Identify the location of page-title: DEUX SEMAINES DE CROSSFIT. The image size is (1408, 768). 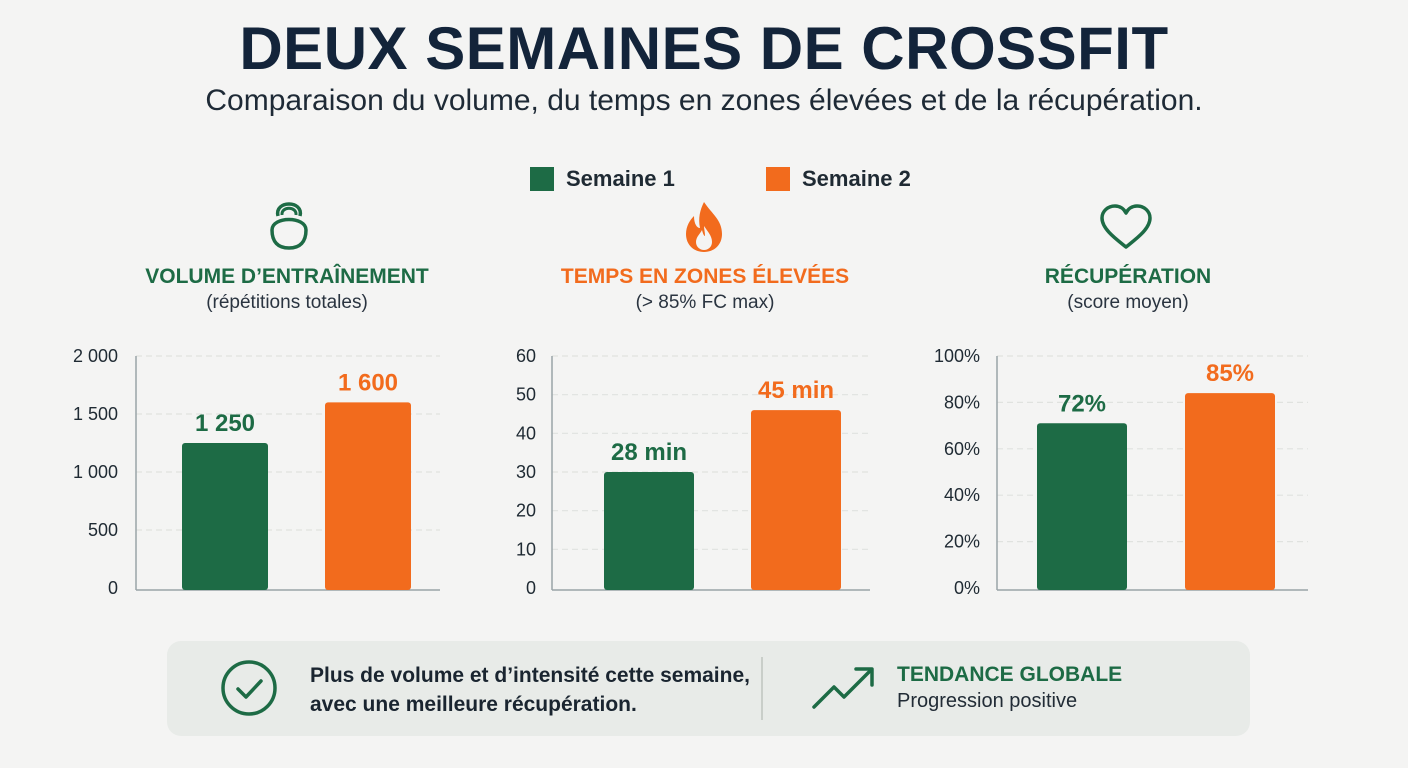
(704, 48).